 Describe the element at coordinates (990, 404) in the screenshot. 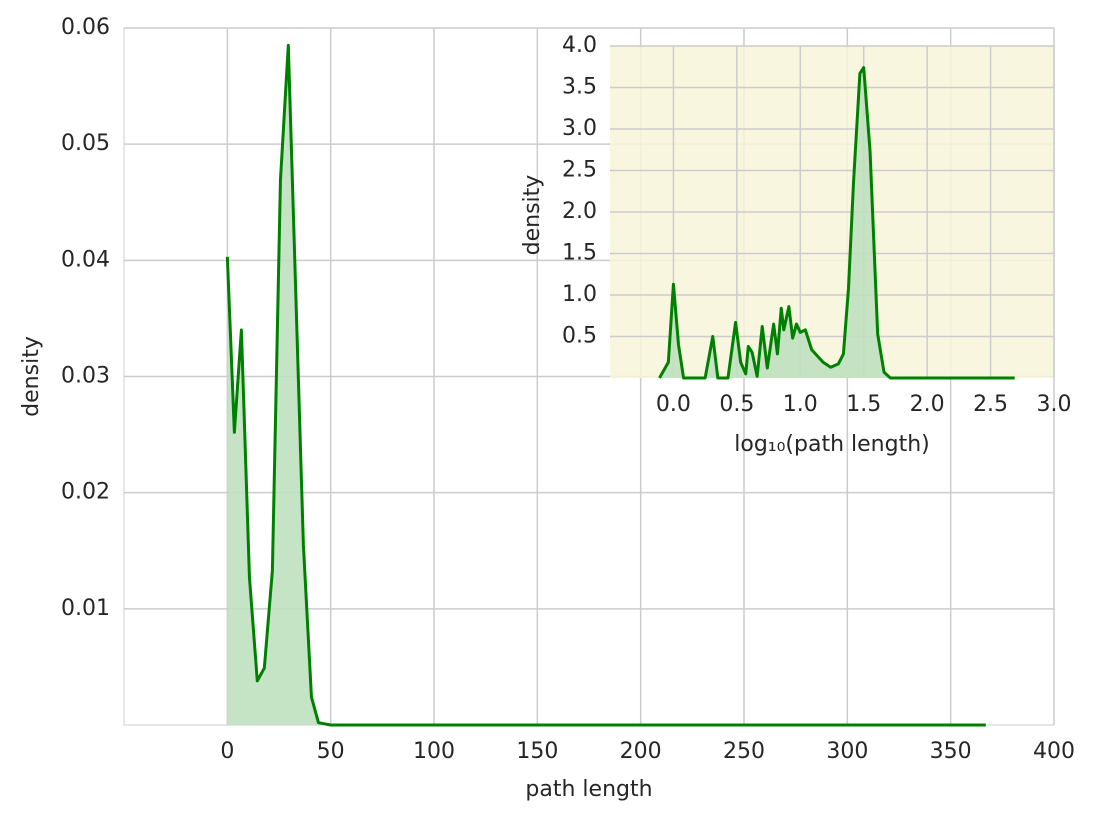

I see `x-tick-label: 2.5` at that location.